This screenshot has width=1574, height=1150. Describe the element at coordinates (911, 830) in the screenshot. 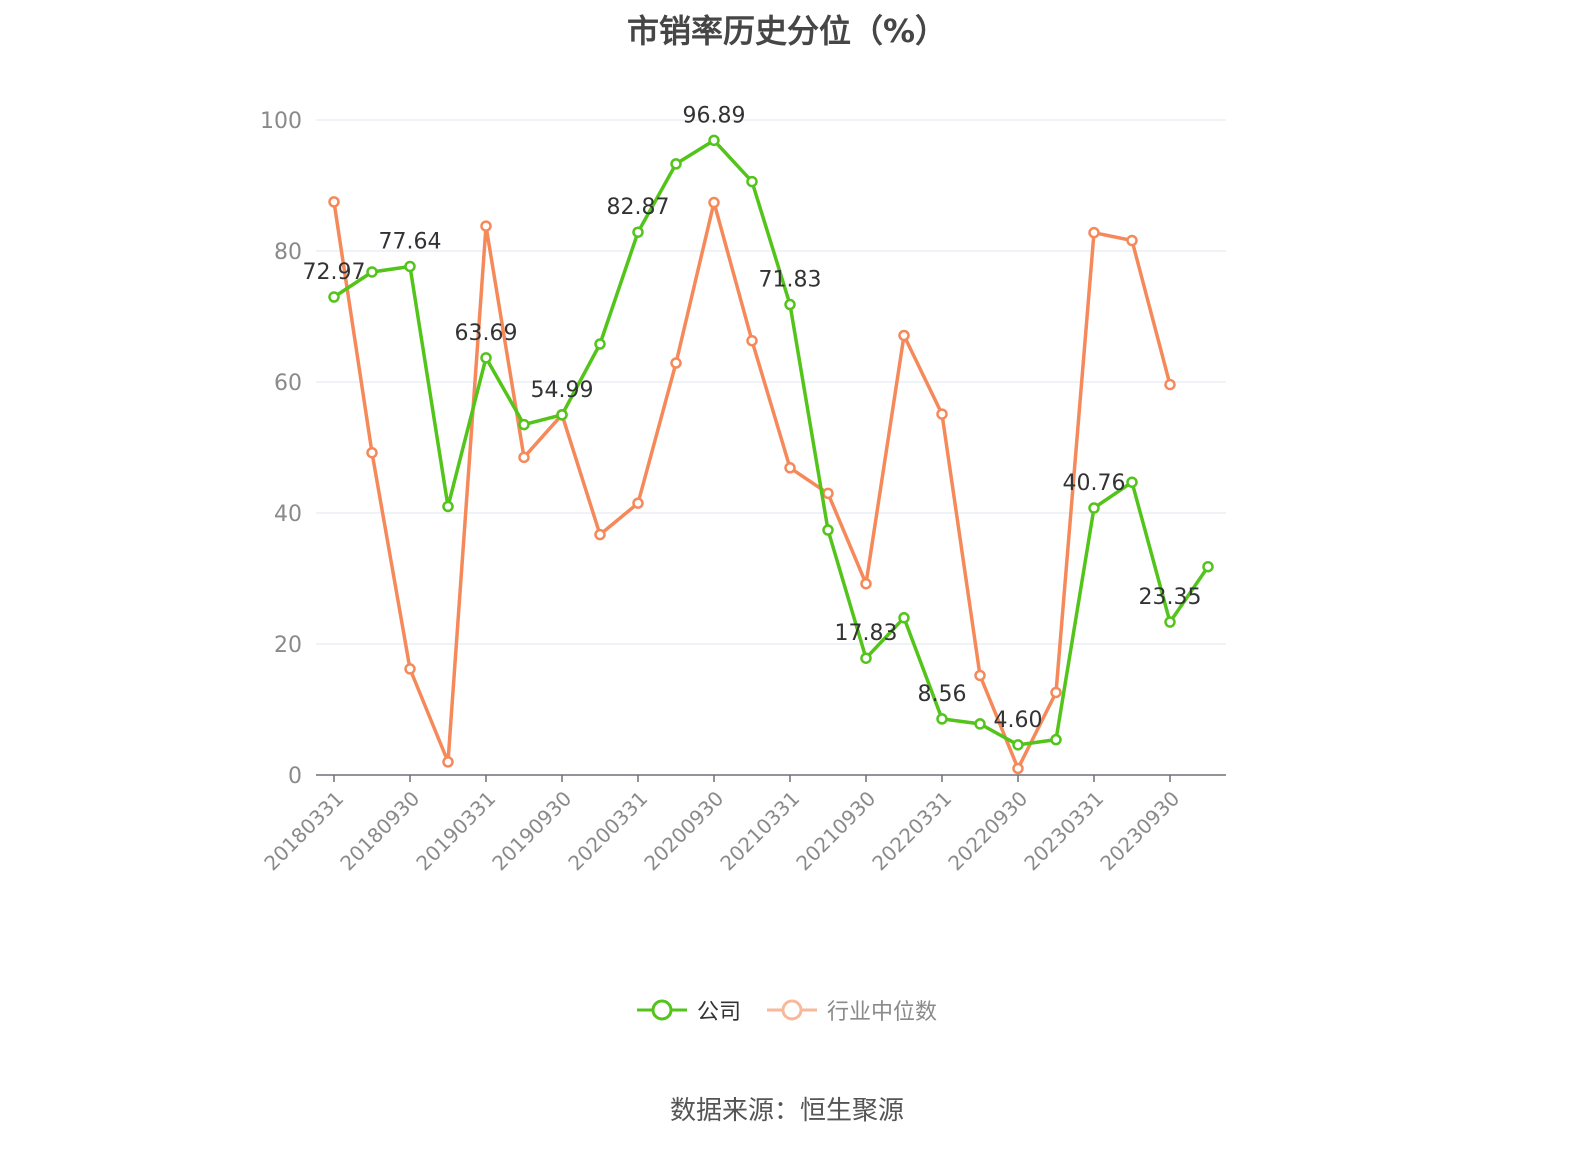

I see `x-tick-label: 20220331` at that location.